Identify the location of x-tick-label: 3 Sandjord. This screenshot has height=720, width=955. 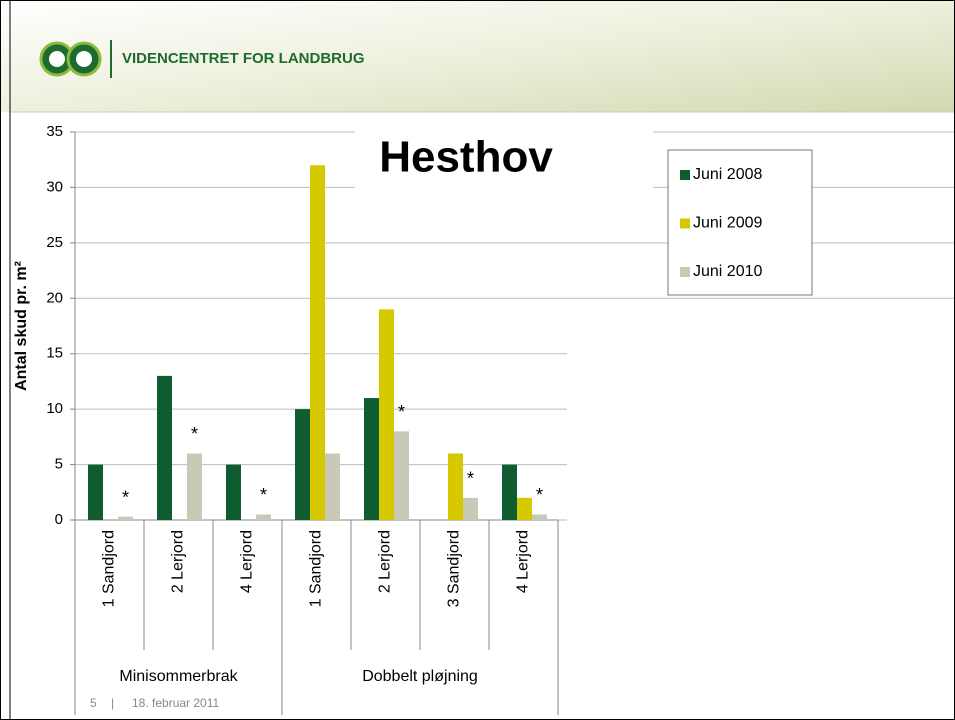
(454, 568).